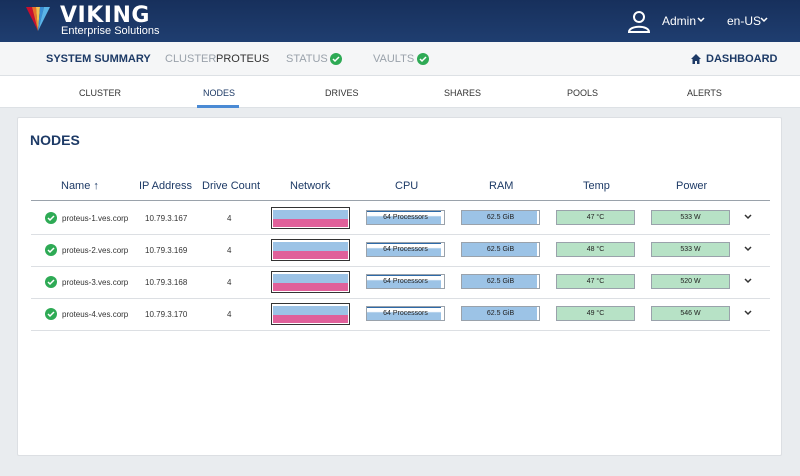  What do you see at coordinates (400, 200) in the screenshot?
I see `header-divider` at bounding box center [400, 200].